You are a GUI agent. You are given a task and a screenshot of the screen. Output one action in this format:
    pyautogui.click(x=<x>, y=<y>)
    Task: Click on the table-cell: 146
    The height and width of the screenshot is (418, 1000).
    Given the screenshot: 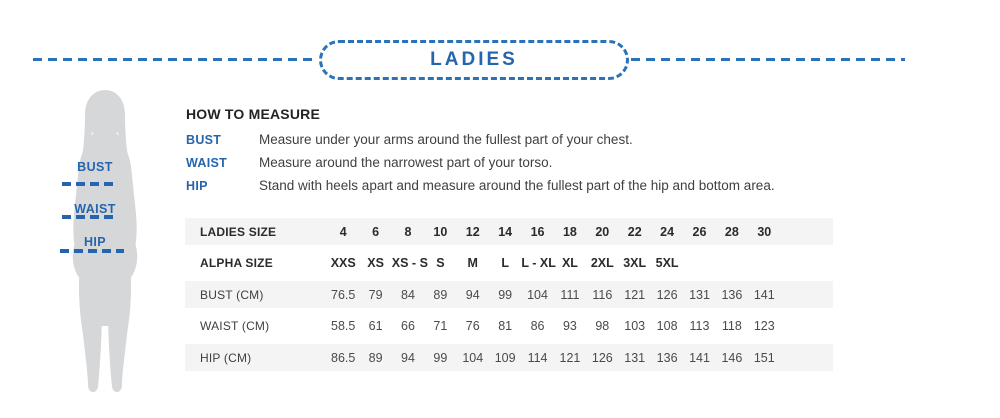 What is the action you would take?
    pyautogui.click(x=732, y=357)
    